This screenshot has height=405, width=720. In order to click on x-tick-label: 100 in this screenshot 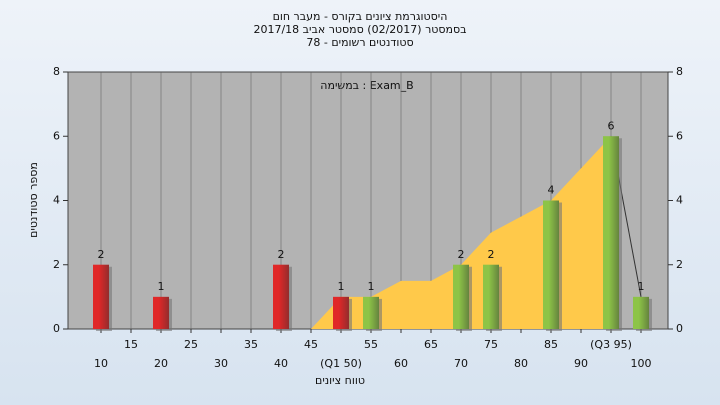, I will do `click(641, 363)`.